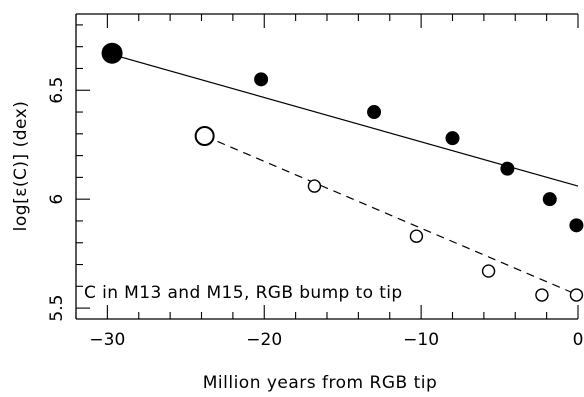 This screenshot has height=397, width=584. What do you see at coordinates (243, 293) in the screenshot?
I see `chart-annotation: C in M13 and M15, RGB bump to tip` at bounding box center [243, 293].